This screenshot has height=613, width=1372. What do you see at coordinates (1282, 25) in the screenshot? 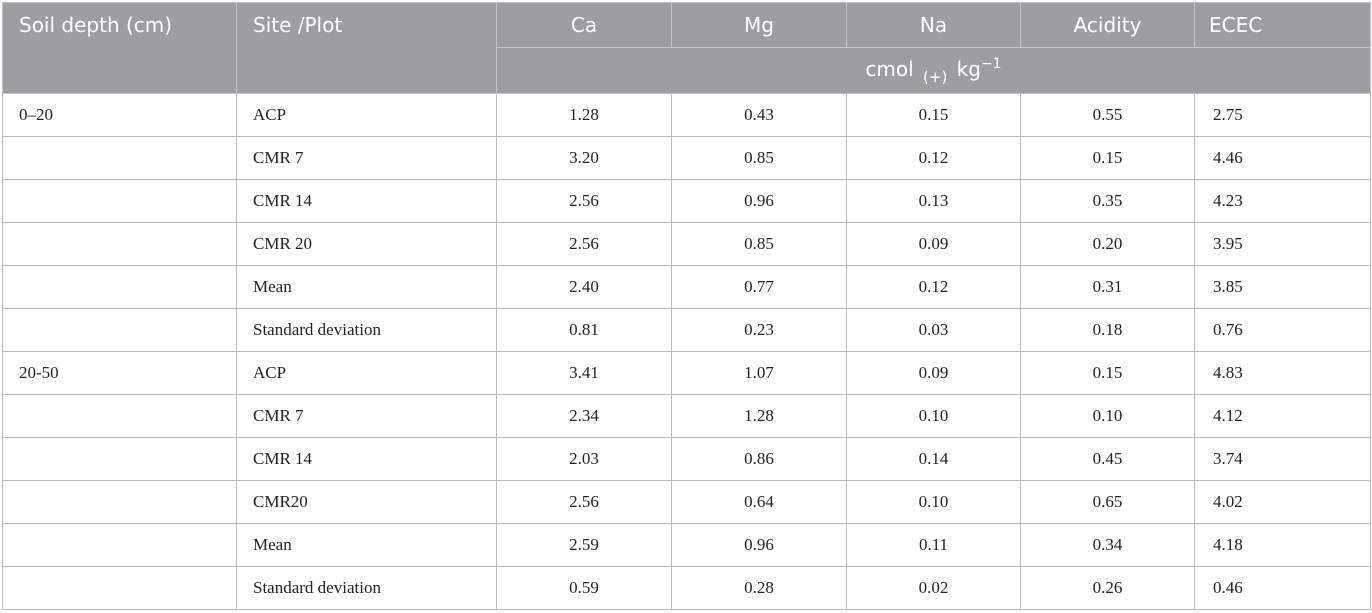
I see `header-ecec: ECEC` at bounding box center [1282, 25].